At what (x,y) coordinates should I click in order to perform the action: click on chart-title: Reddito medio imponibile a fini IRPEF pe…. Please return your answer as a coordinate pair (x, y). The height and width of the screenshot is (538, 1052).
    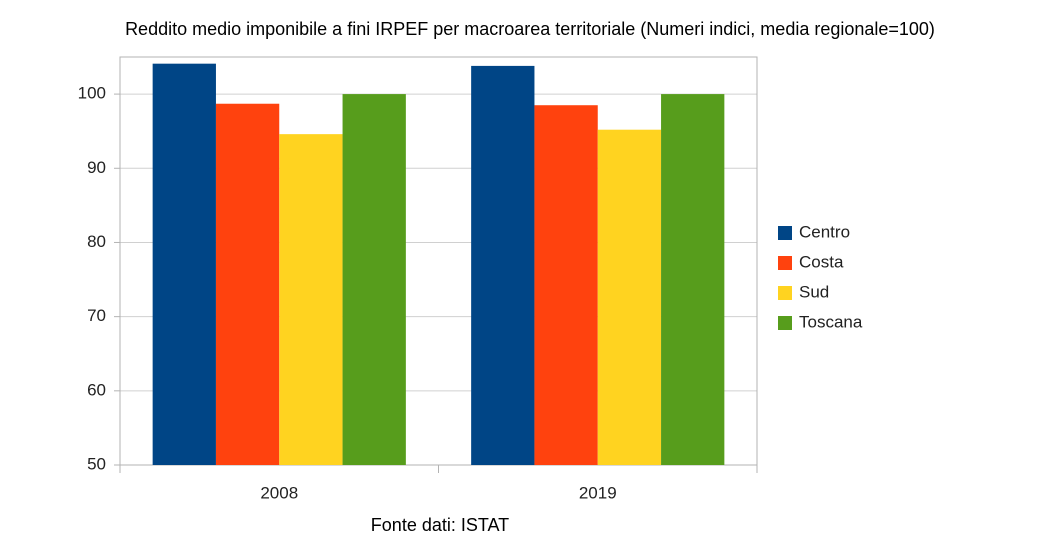
    Looking at the image, I should click on (530, 29).